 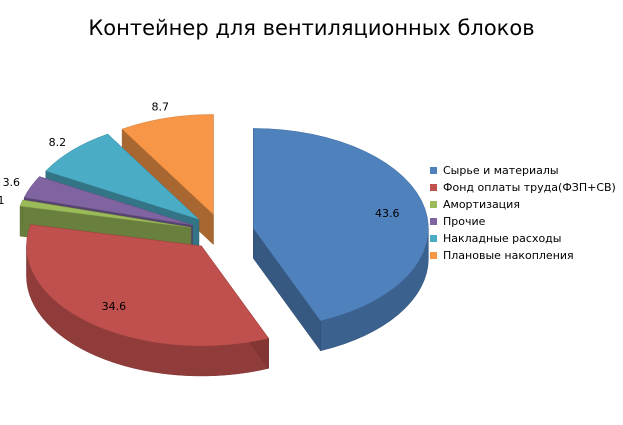 I want to click on legend-item-overhead: Накладные расходы, so click(x=523, y=238).